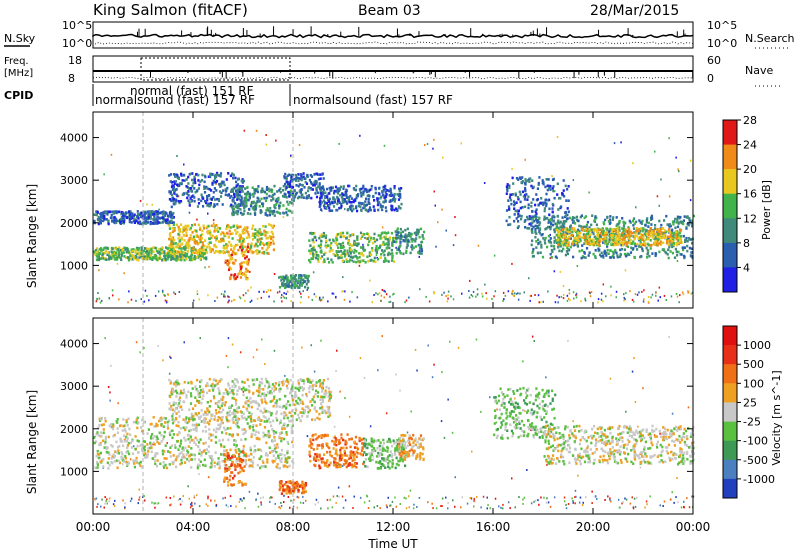  I want to click on cpid-segment-3: normalsound (fast) 157 RF, so click(373, 100).